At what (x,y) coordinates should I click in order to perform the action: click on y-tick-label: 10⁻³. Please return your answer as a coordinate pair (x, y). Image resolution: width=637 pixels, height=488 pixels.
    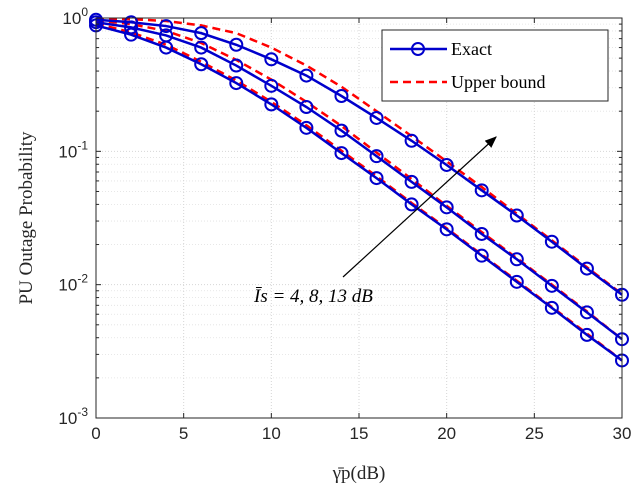
    Looking at the image, I should click on (73, 416).